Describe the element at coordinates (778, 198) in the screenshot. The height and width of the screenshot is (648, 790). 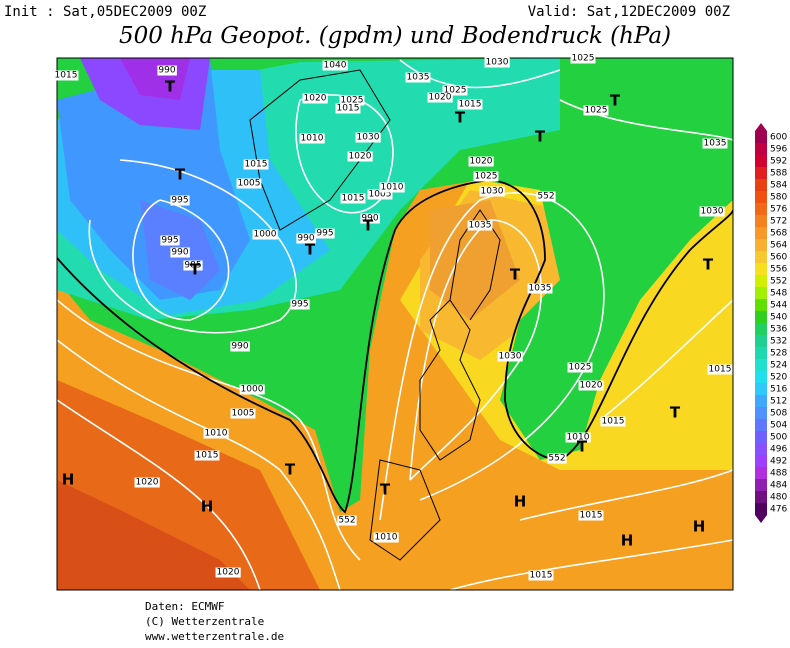
I see `colorbar-label: 580` at that location.